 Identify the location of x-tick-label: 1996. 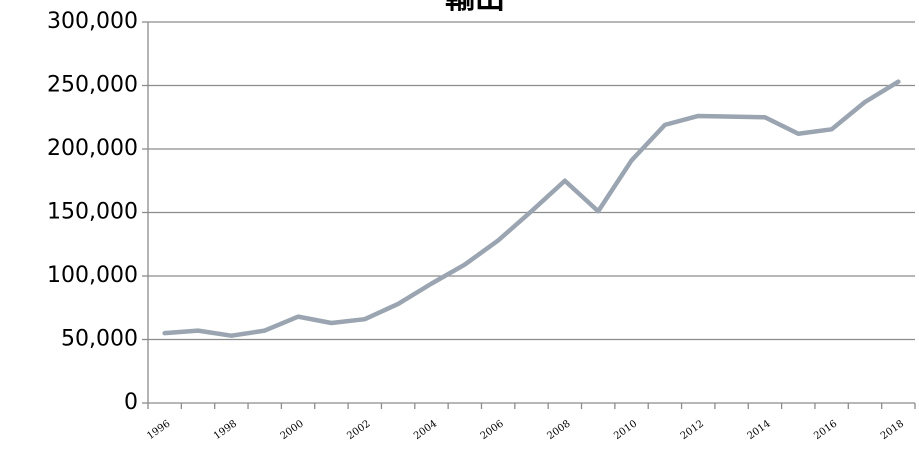
(158, 430).